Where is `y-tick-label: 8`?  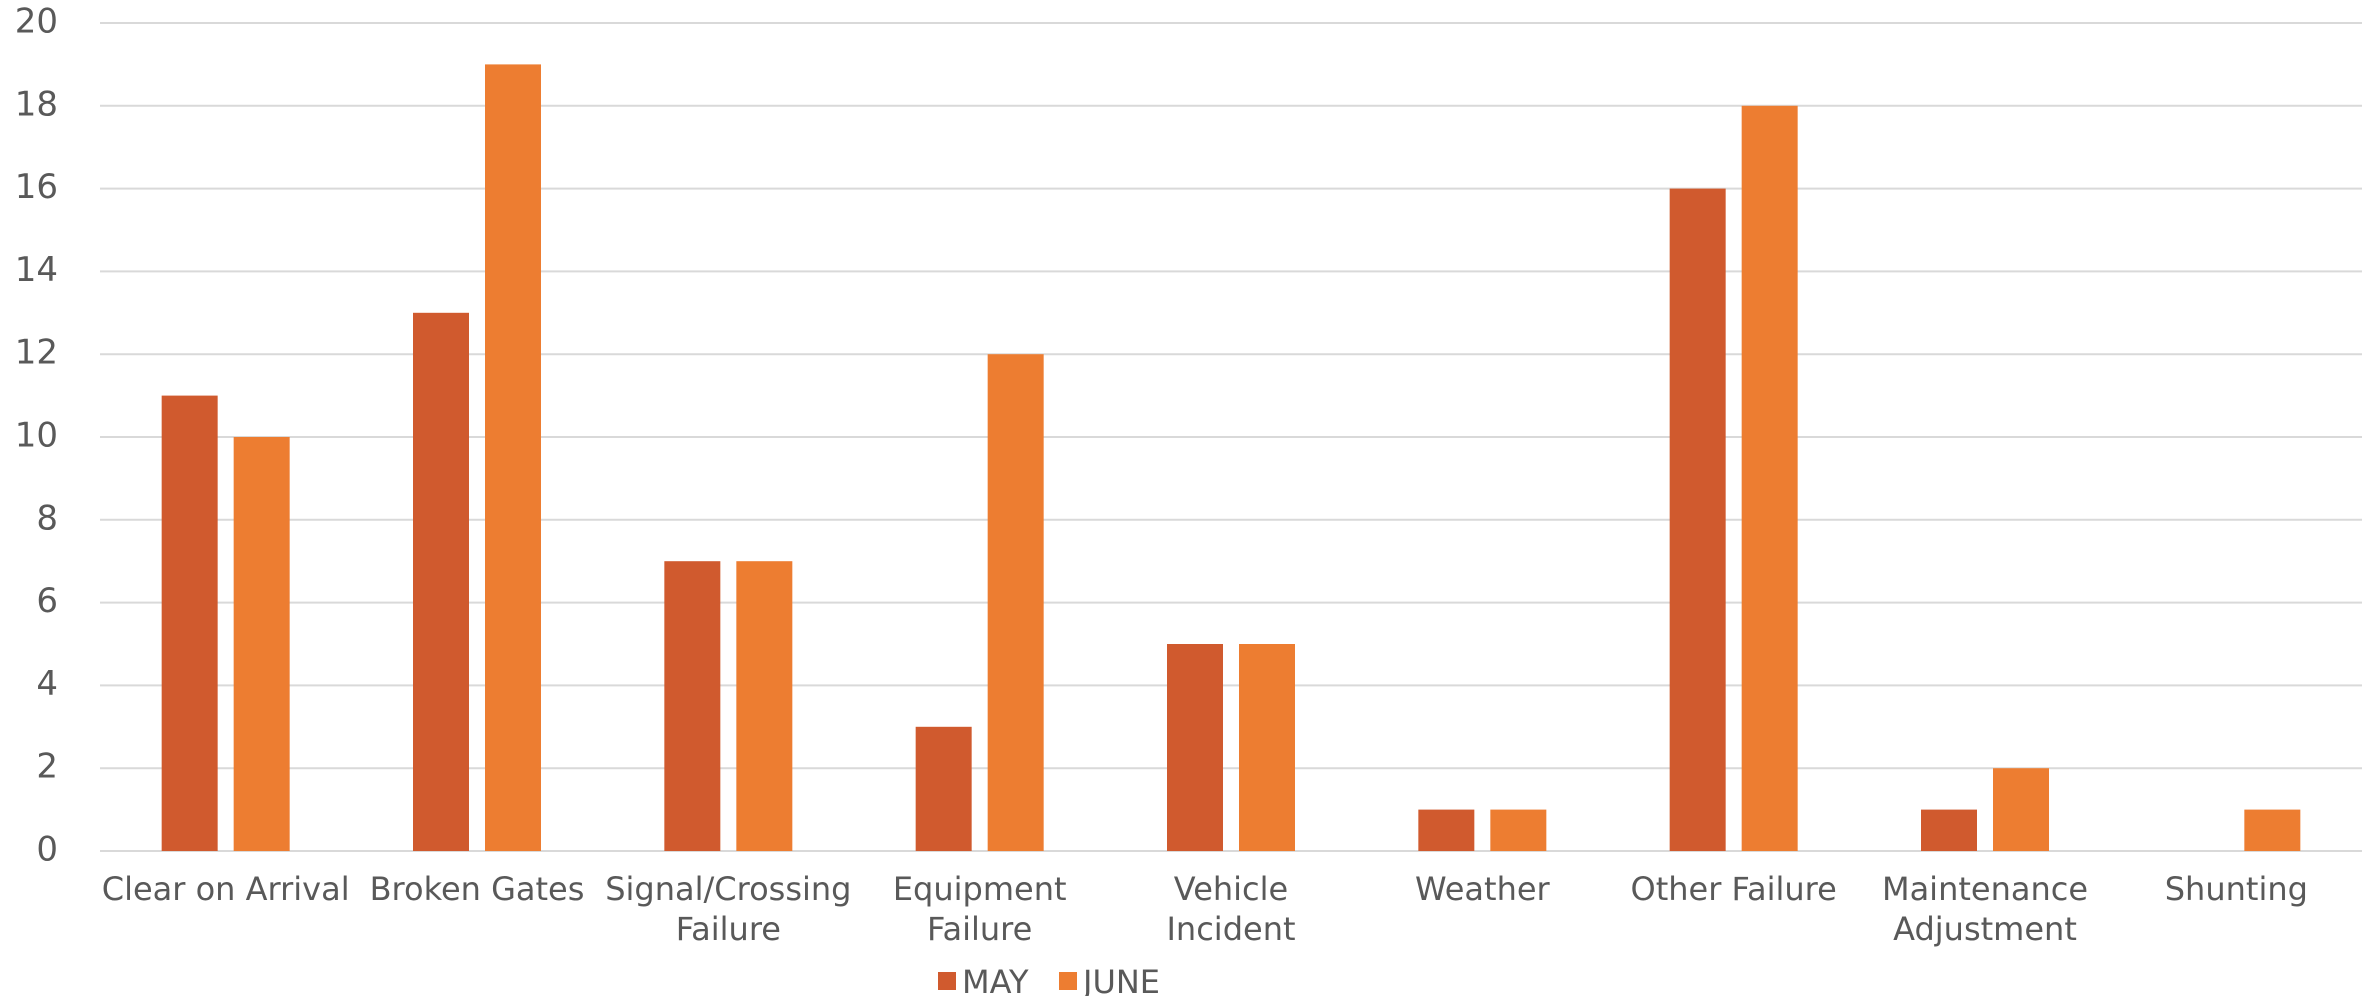 y-tick-label: 8 is located at coordinates (47, 518).